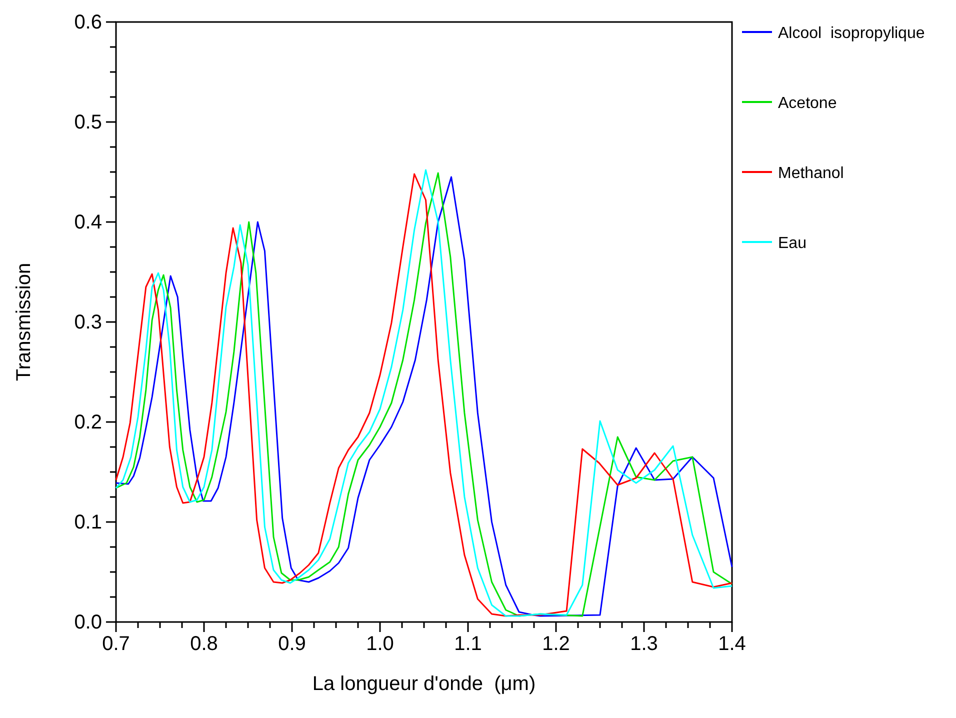 The image size is (956, 718). Describe the element at coordinates (468, 644) in the screenshot. I see `x-tick-label: 1.1` at that location.